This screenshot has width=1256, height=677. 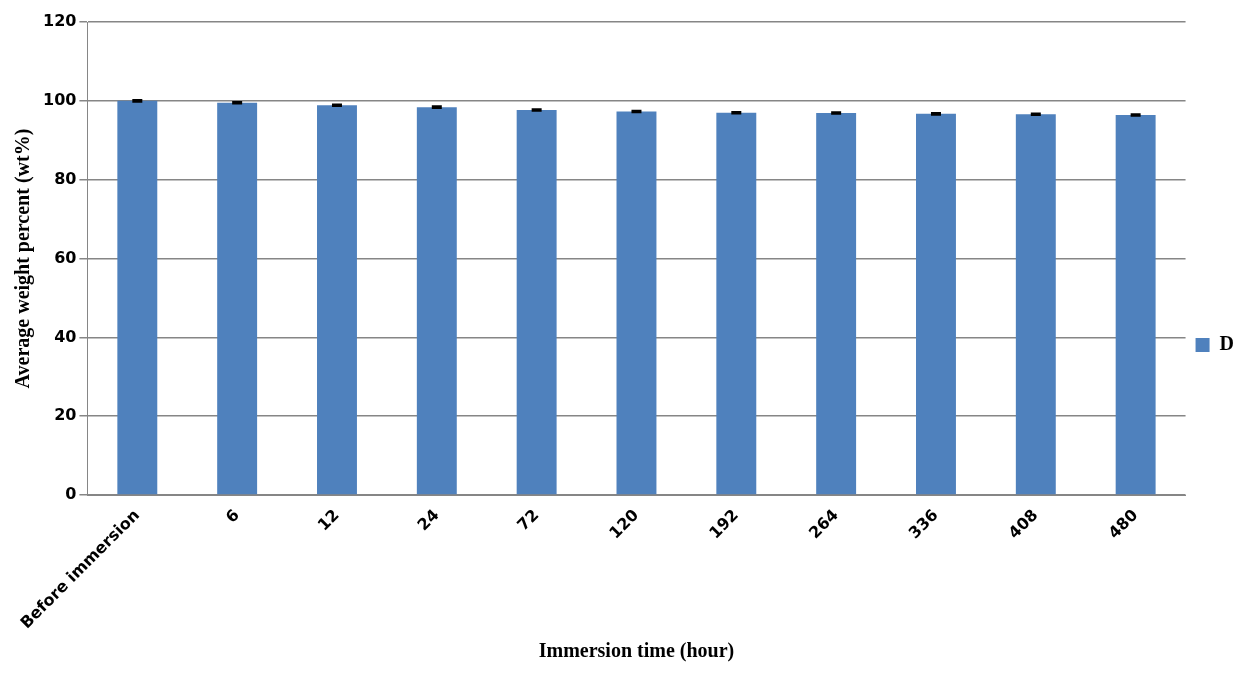 I want to click on y-tick-label: 120, so click(x=59, y=21).